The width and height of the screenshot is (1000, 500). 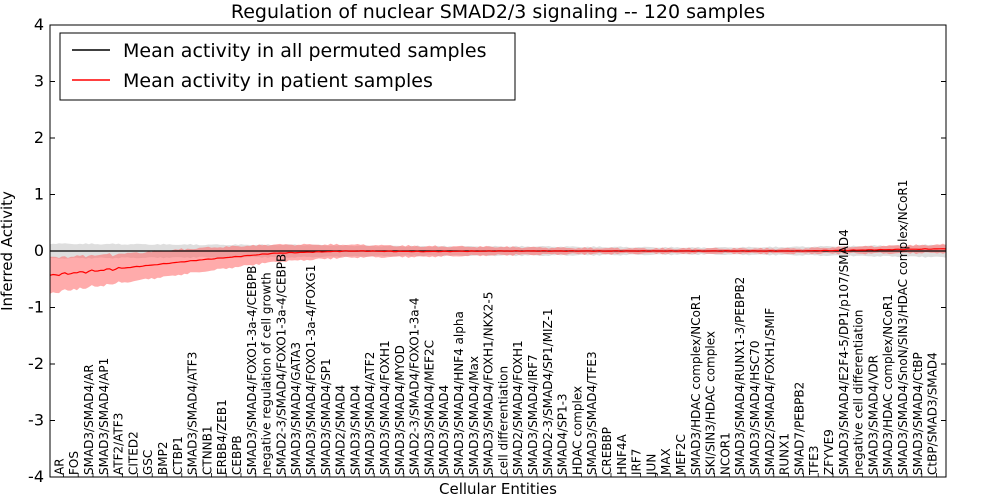 What do you see at coordinates (104, 416) in the screenshot?
I see `category-label: SMAD3/SMAD4/AP1` at bounding box center [104, 416].